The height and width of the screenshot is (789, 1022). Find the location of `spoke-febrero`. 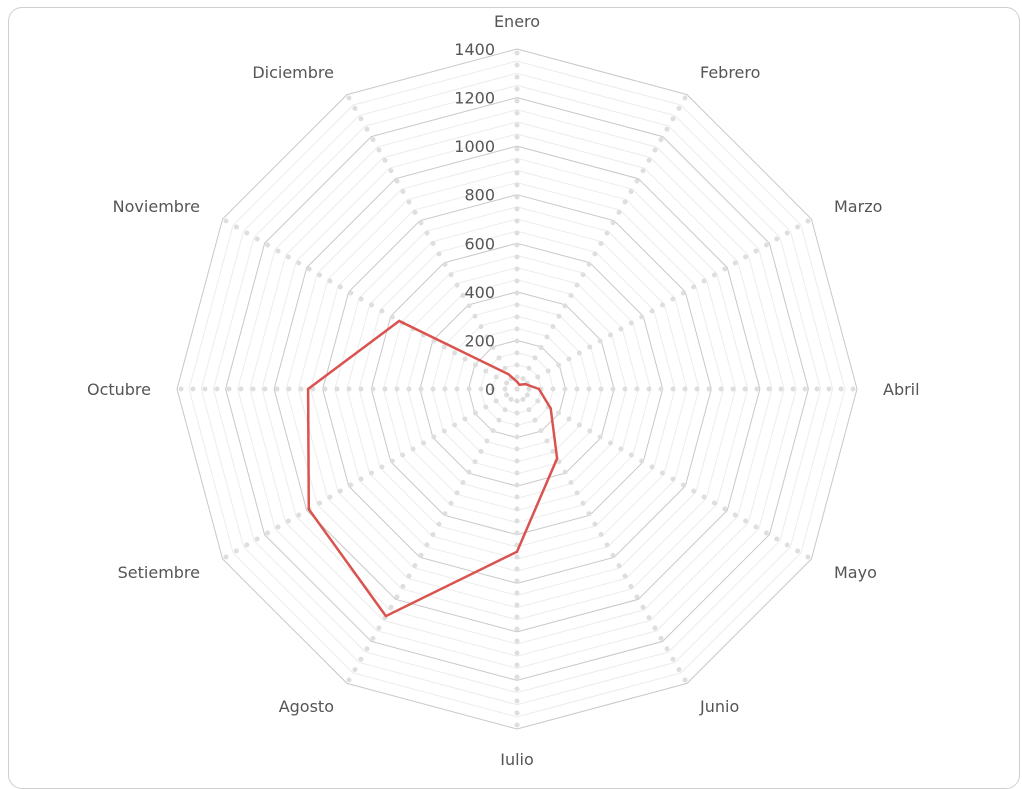

spoke-febrero is located at coordinates (602, 242).